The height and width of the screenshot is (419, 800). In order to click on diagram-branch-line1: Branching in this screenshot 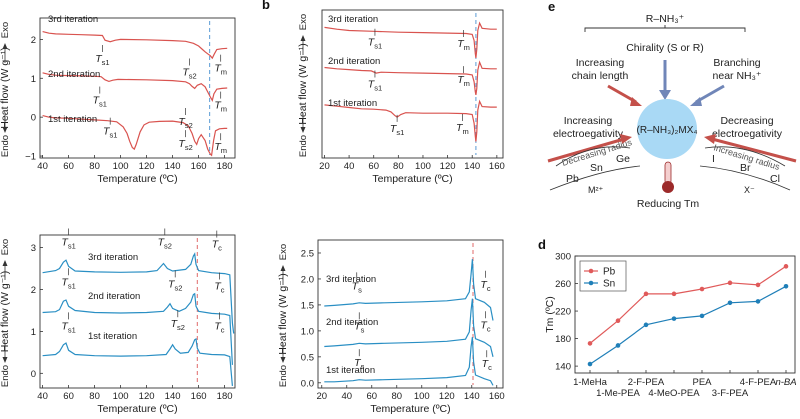, I will do `click(736, 63)`.